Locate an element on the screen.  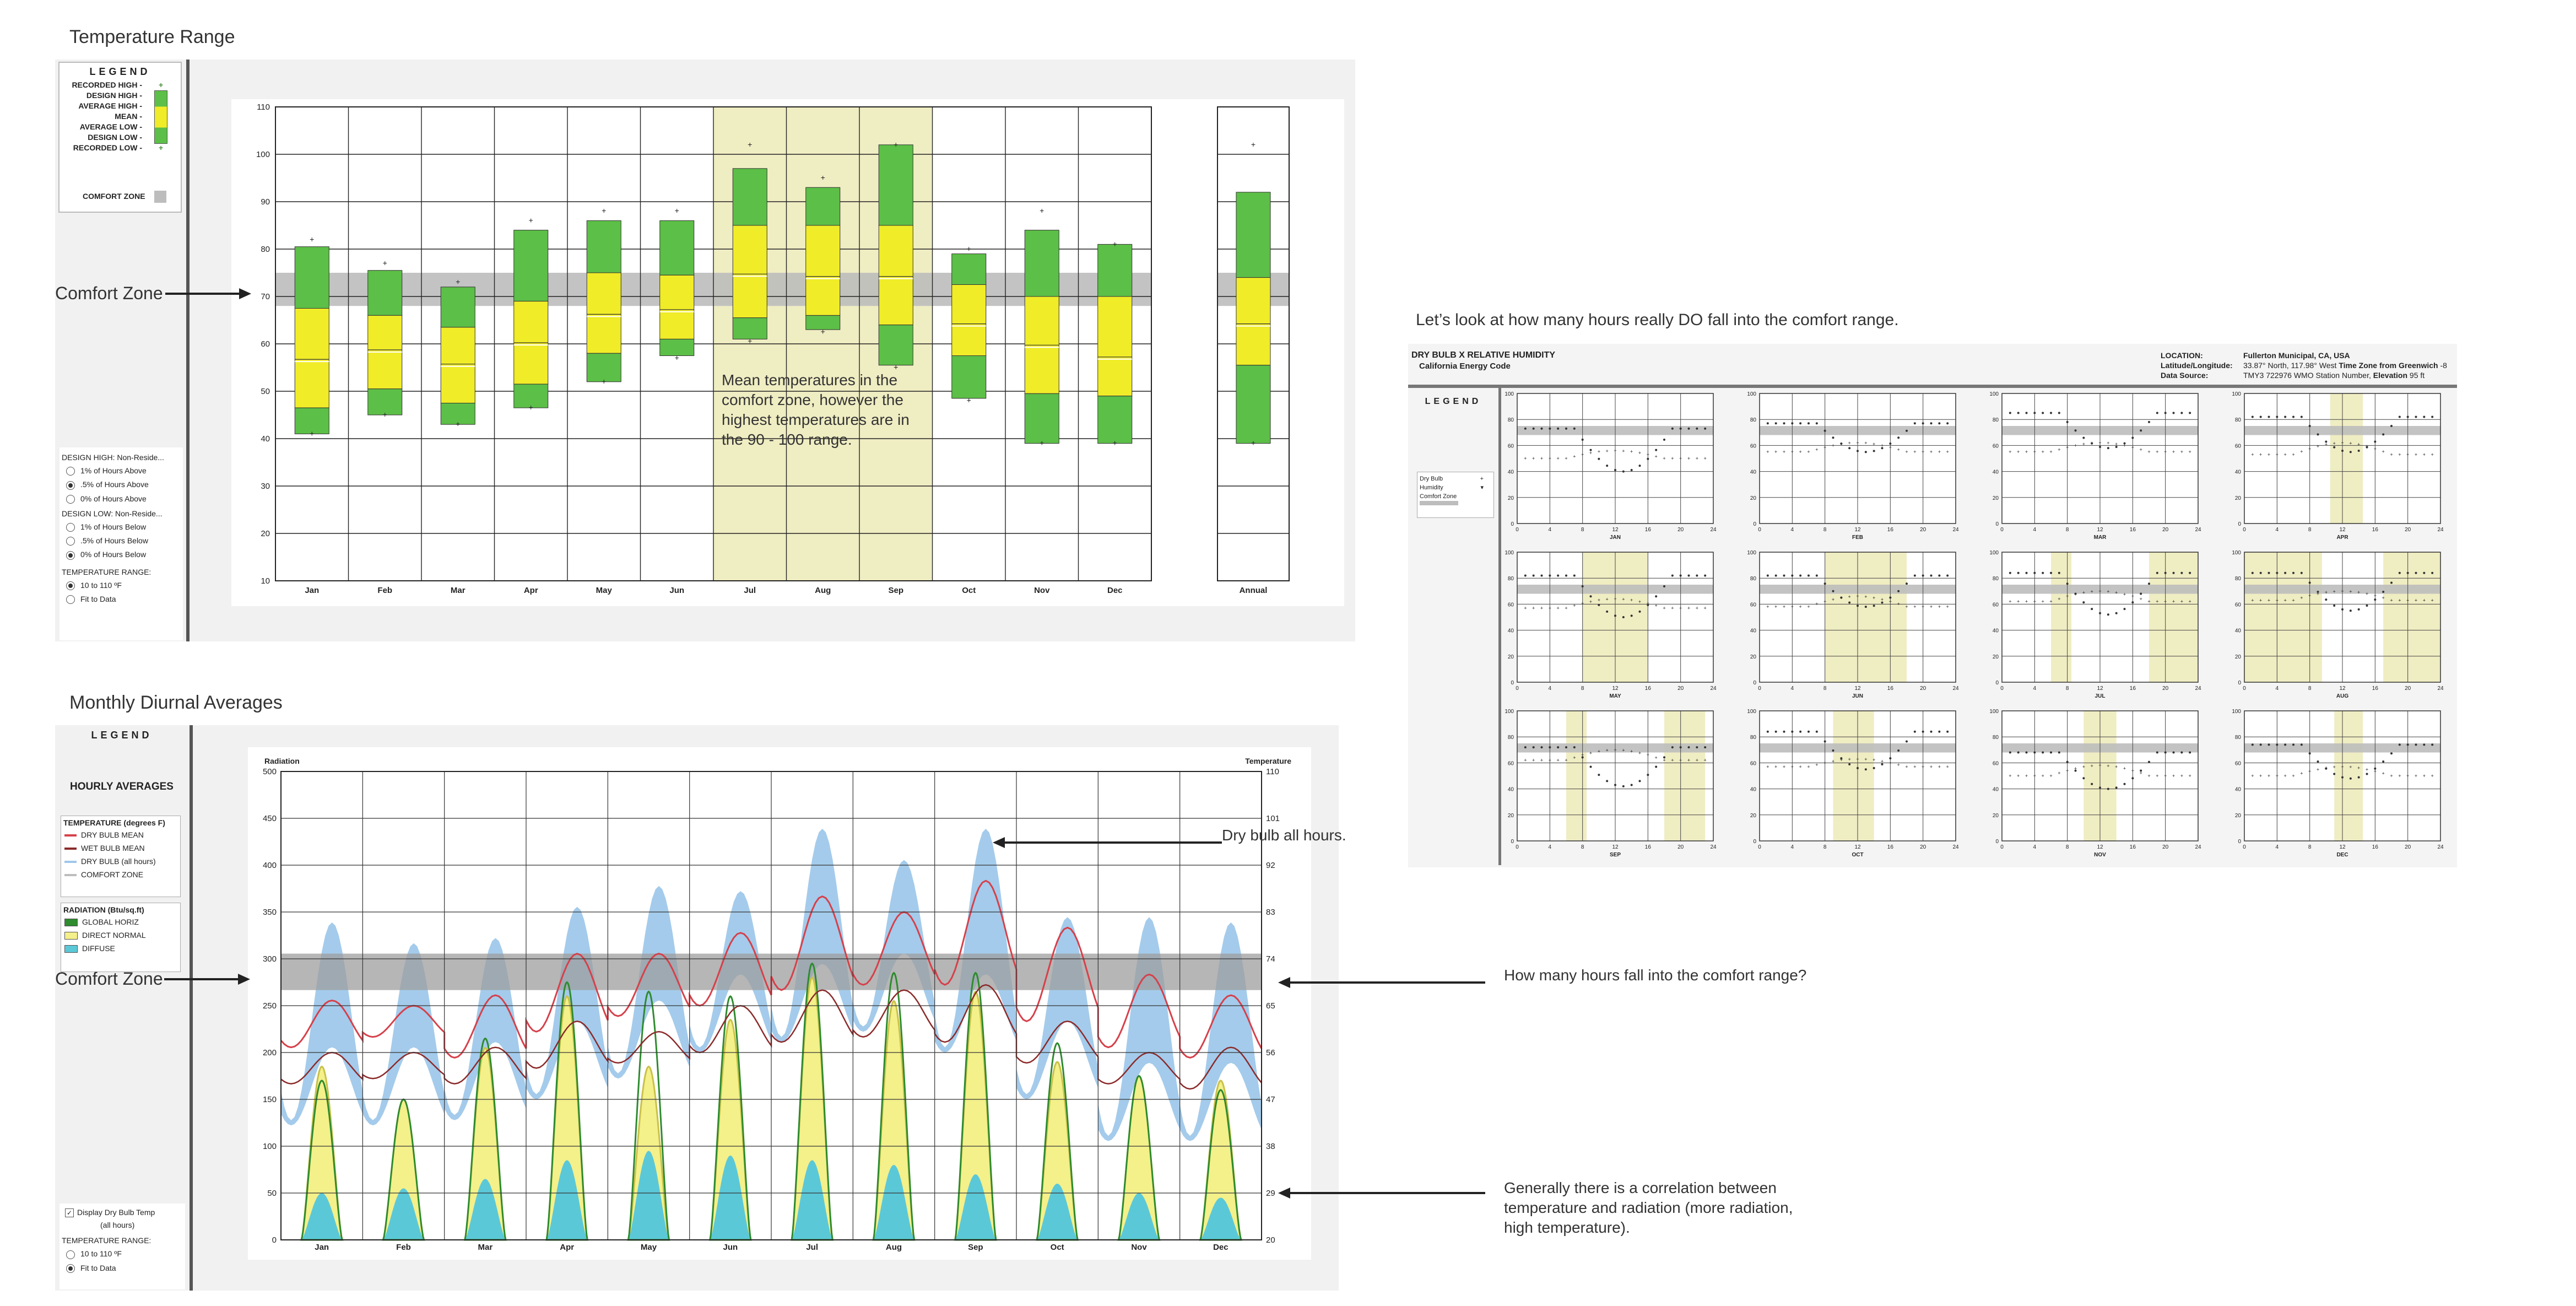
diurnal-range-option-2: Fit to Data is located at coordinates (125, 1268).